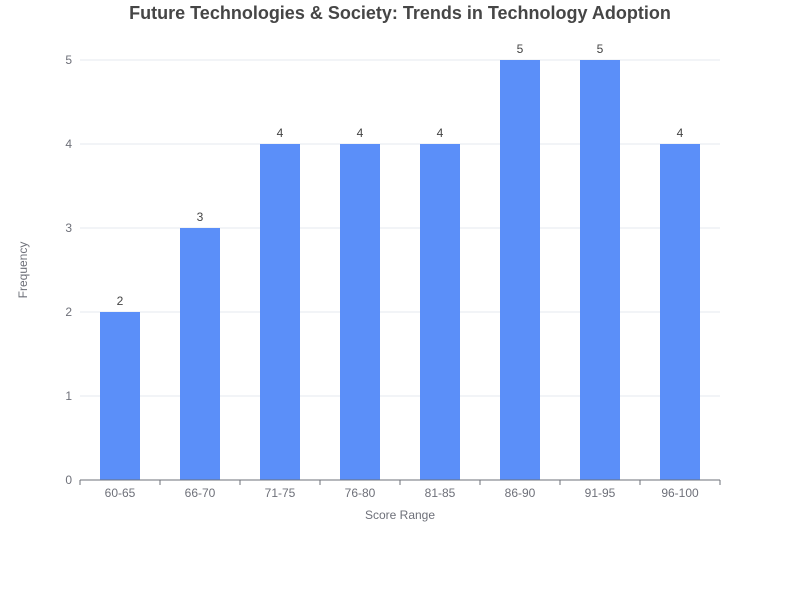 This screenshot has height=605, width=800. What do you see at coordinates (68, 60) in the screenshot?
I see `y-tick-label: 5` at bounding box center [68, 60].